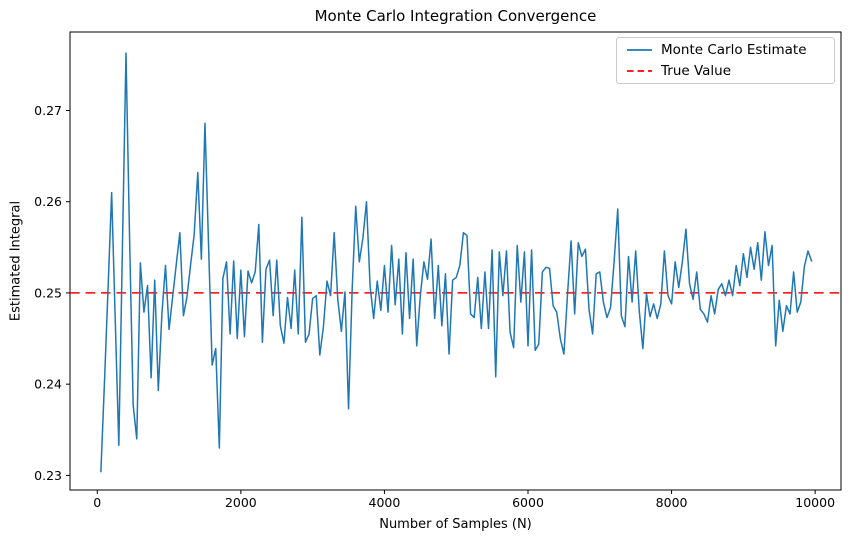  What do you see at coordinates (455, 16) in the screenshot?
I see `chart-title: Monte Carlo Integration Convergence` at bounding box center [455, 16].